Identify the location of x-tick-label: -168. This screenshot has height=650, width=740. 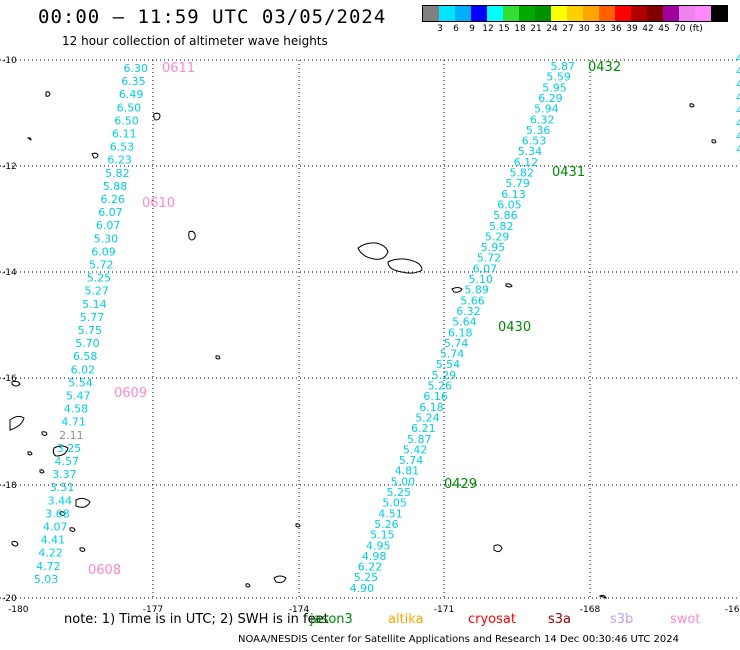
(590, 610).